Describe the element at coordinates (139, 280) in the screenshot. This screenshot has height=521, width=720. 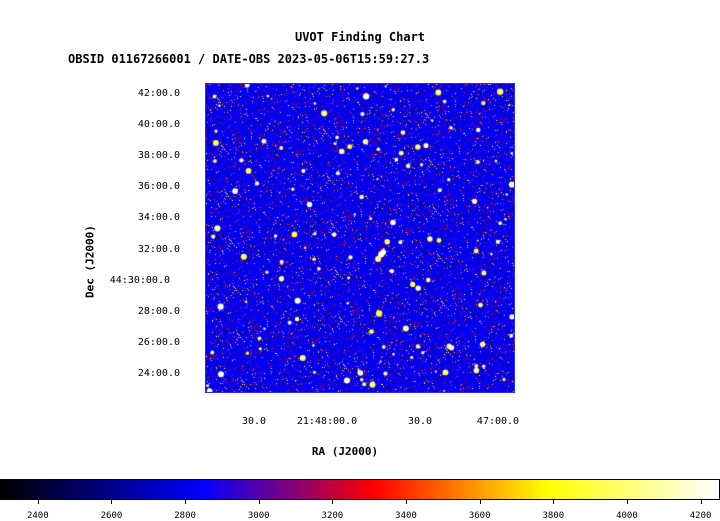
I see `y-tick-label: 44:30:00.0` at that location.